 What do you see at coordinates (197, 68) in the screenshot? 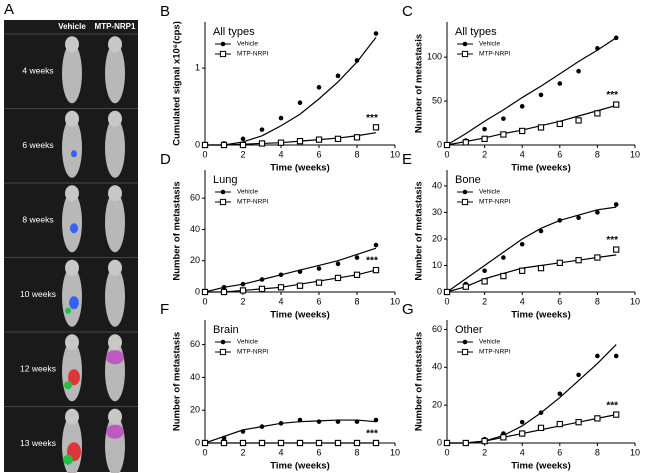
I see `y-tick-label: 1` at bounding box center [197, 68].